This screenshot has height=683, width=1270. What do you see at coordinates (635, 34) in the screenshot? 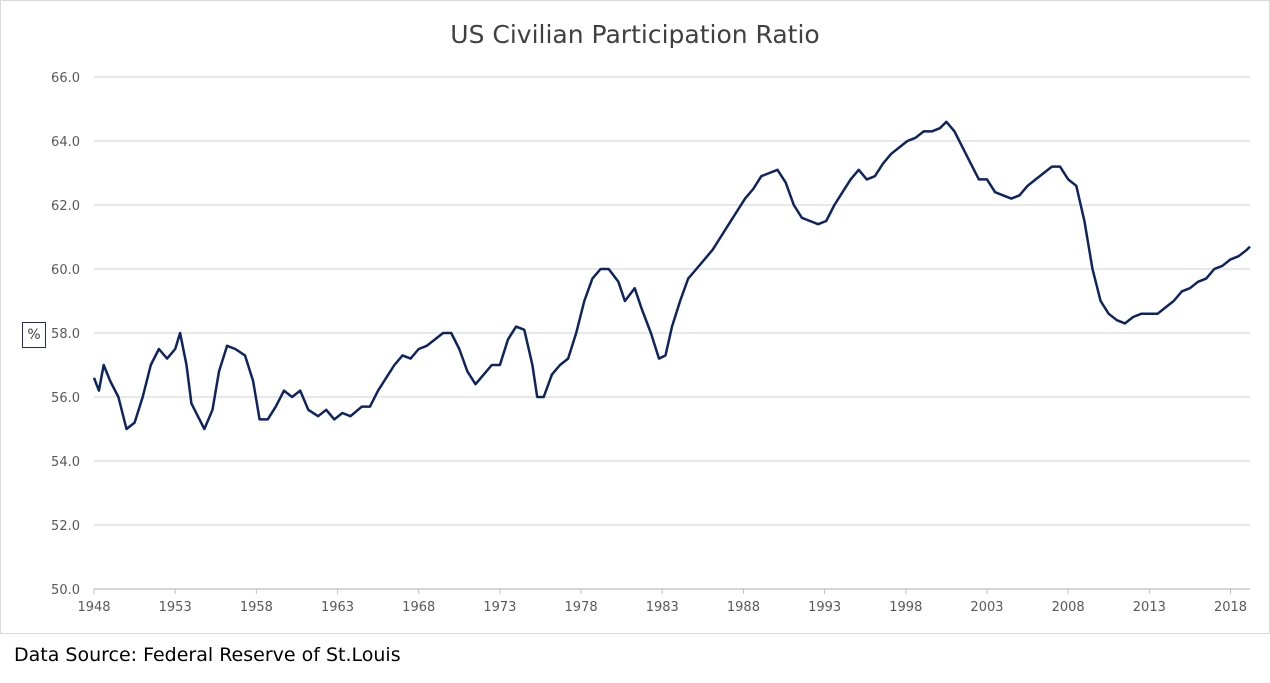
I see `chart-title: US Civilian Participation Ratio` at bounding box center [635, 34].